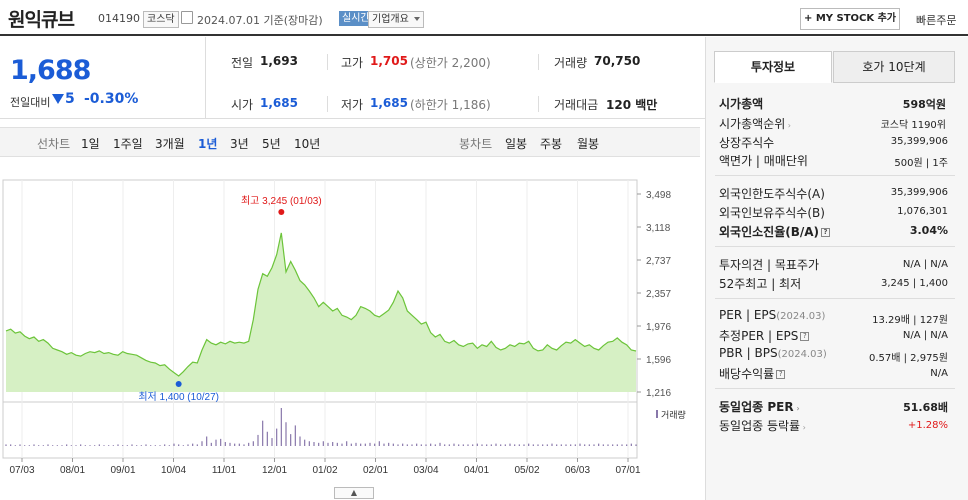  What do you see at coordinates (90, 144) in the screenshot?
I see `tab-1d: 1일` at bounding box center [90, 144].